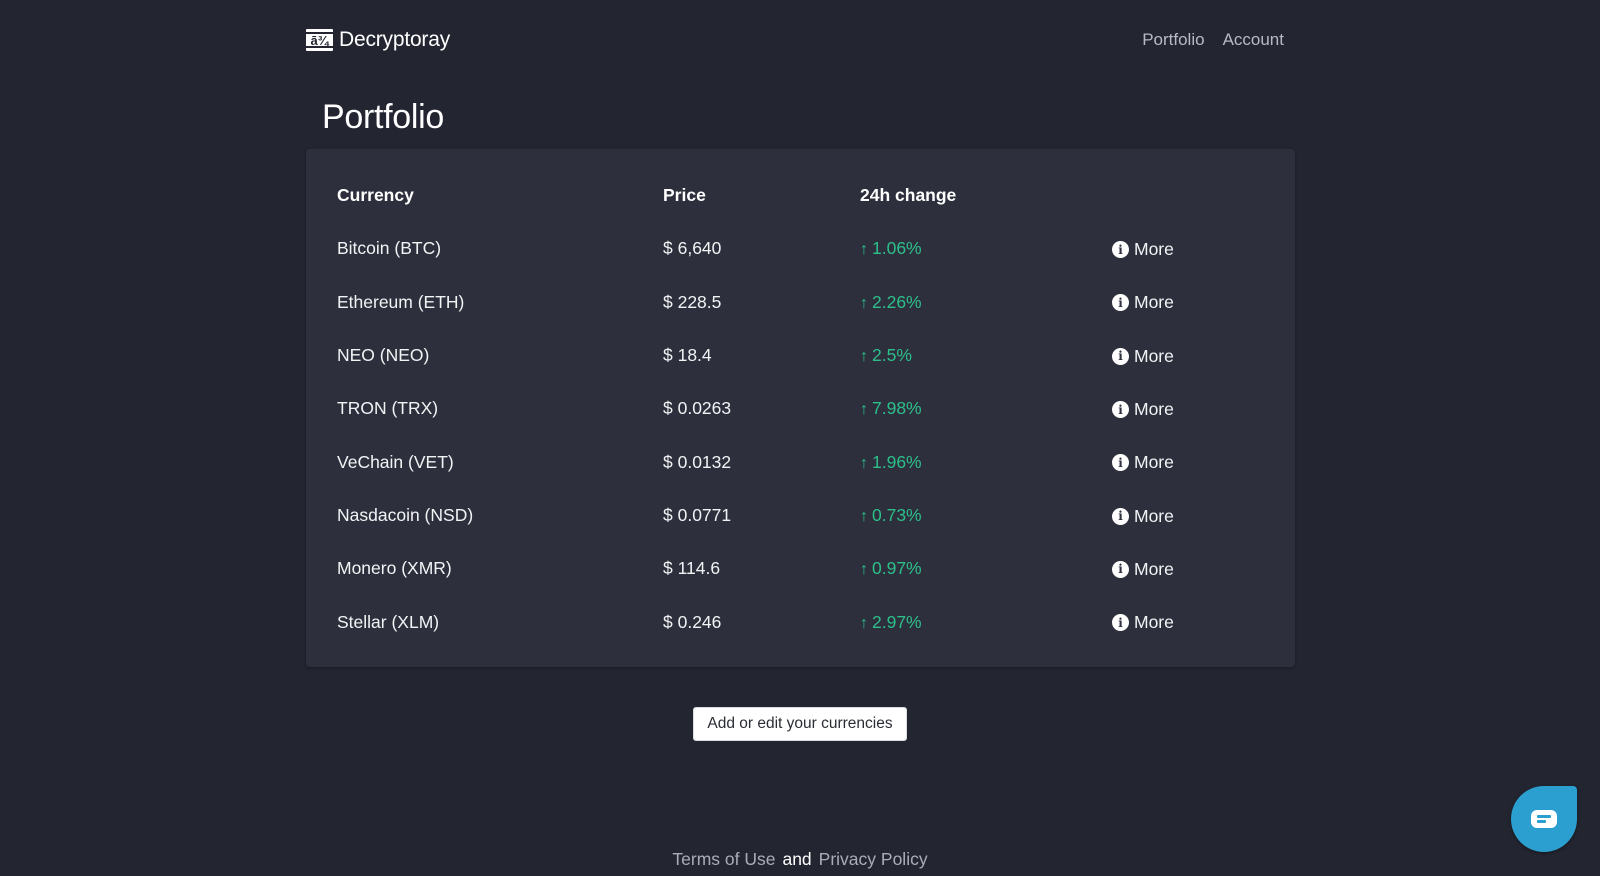  I want to click on logo-icon: ā¾, so click(319, 40).